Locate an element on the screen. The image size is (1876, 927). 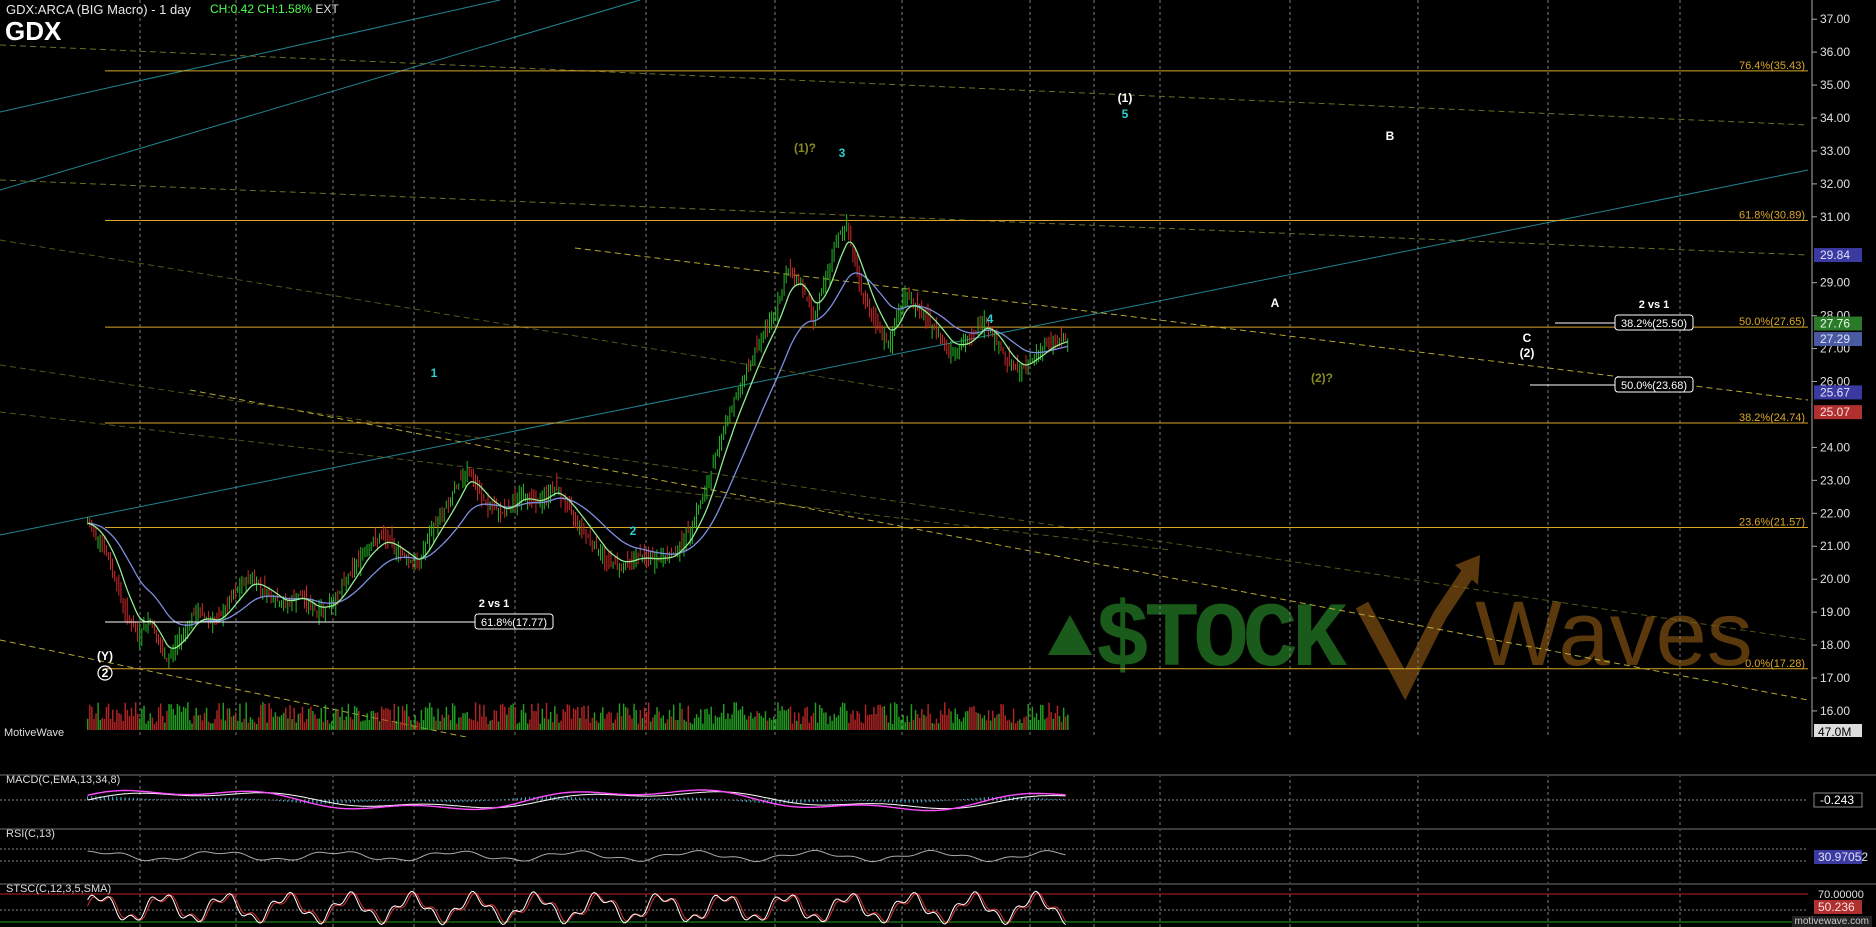
chart-title: GDX:ARCA (BIG Macro) - 1 day is located at coordinates (98, 9).